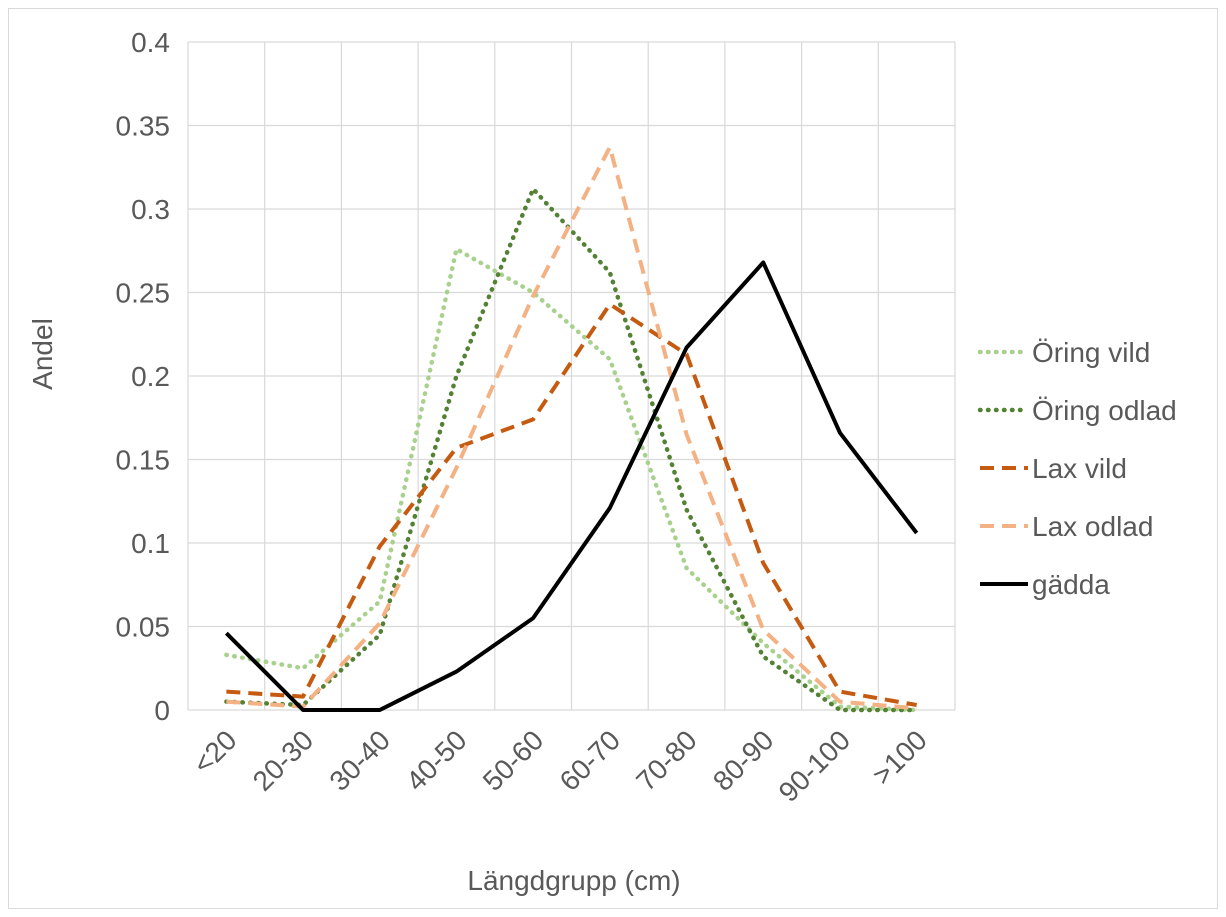 Image resolution: width=1226 pixels, height=917 pixels. I want to click on x-axis-title: Längdgrupp (cm), so click(573, 880).